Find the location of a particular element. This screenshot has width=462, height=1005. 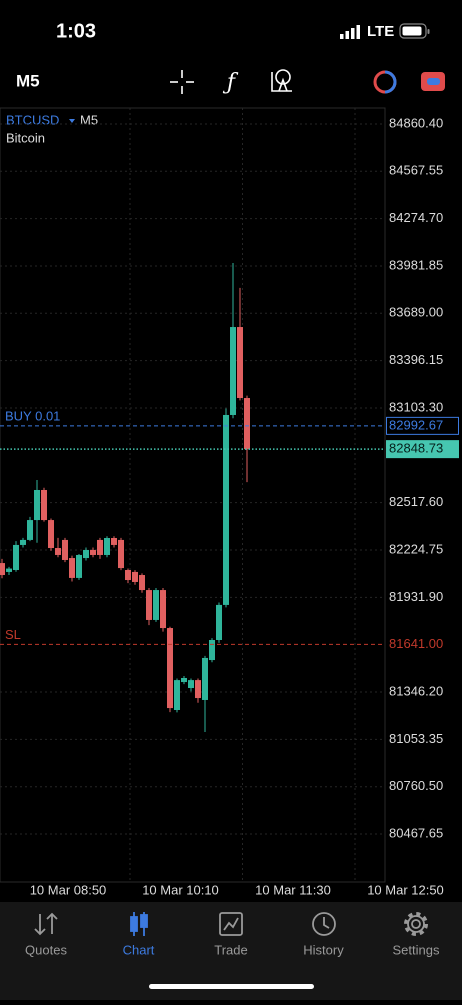

x-tick-label: 10 Mar 12:50 is located at coordinates (405, 889).